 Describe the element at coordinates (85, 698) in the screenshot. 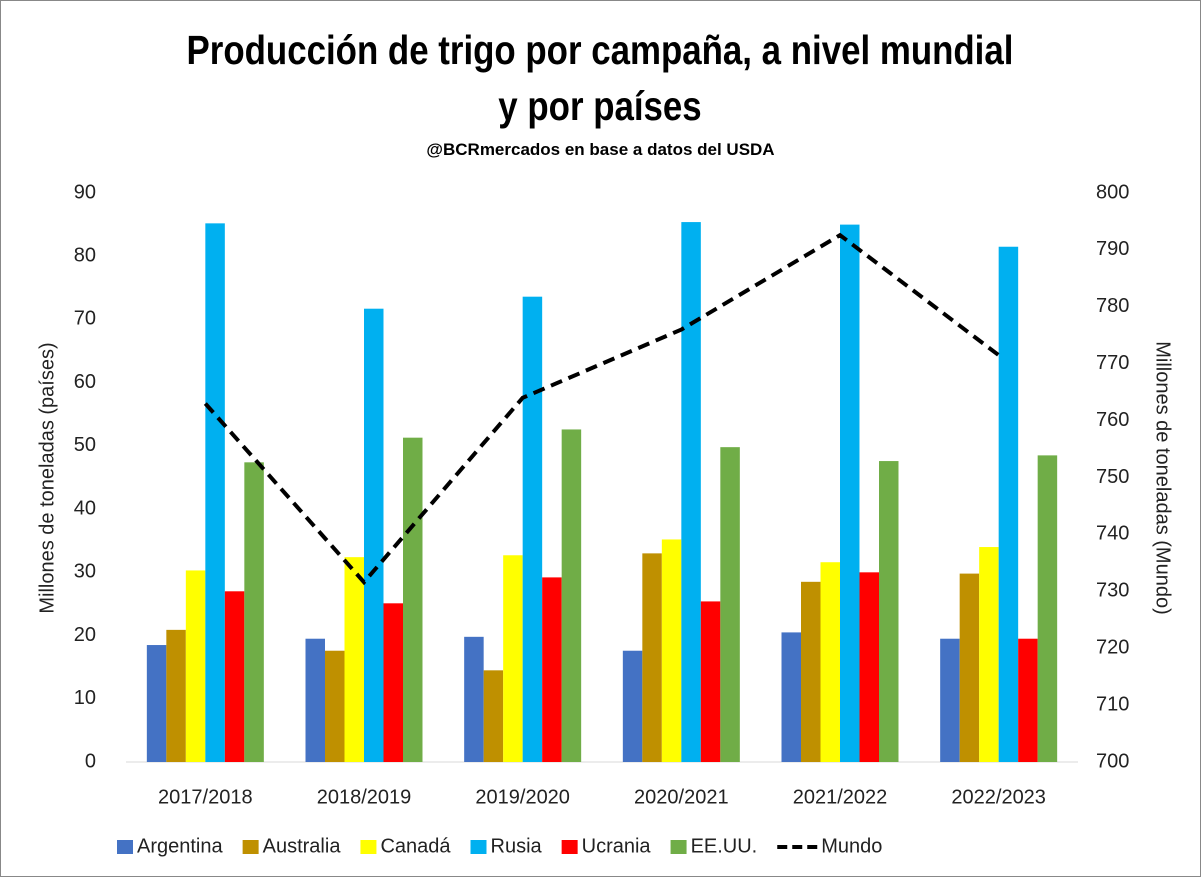

I see `y-tick-label: 10` at that location.